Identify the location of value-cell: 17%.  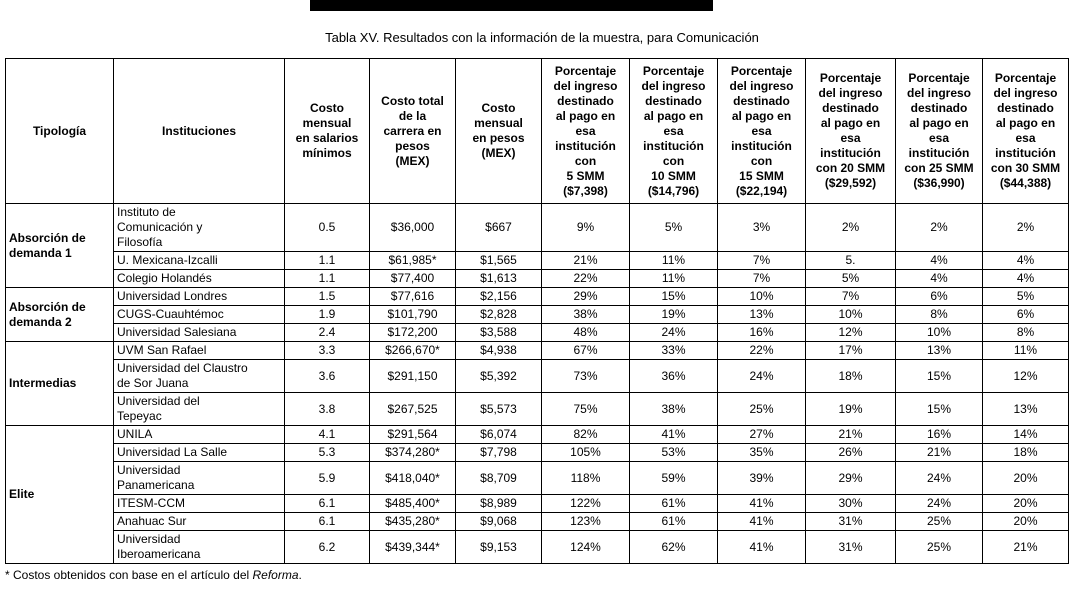
(850, 350).